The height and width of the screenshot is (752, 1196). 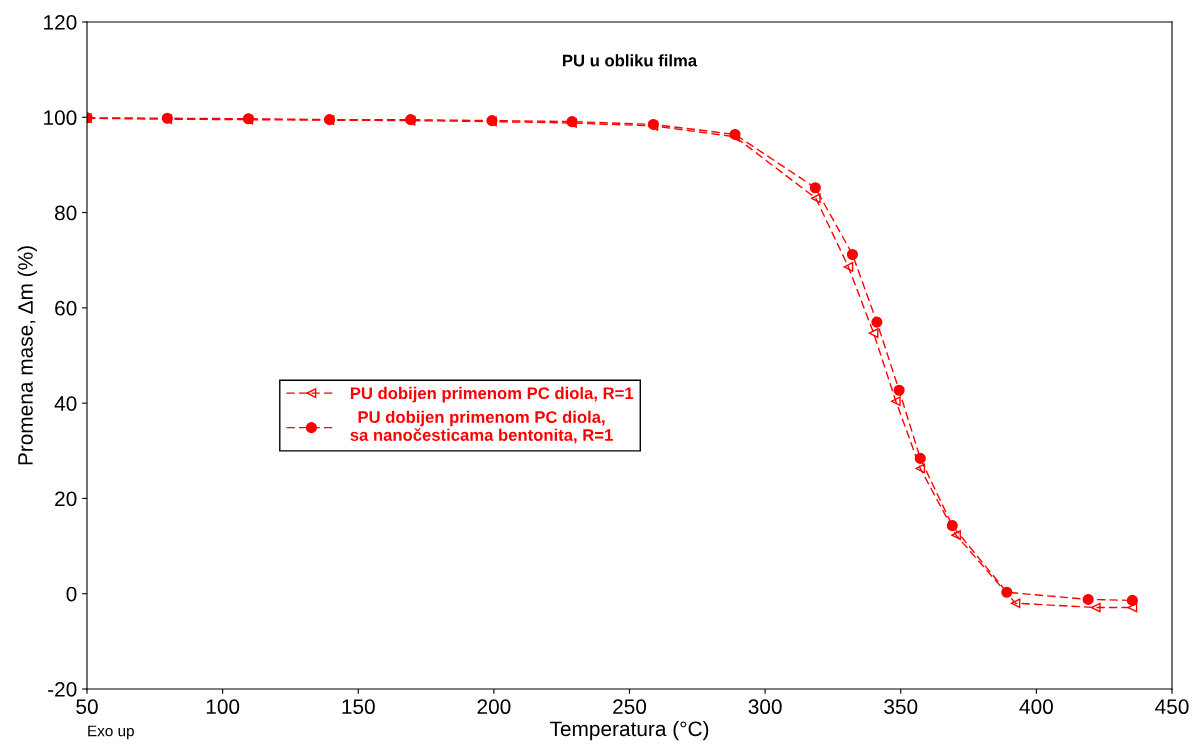 What do you see at coordinates (65, 403) in the screenshot?
I see `y-tick-label: 40` at bounding box center [65, 403].